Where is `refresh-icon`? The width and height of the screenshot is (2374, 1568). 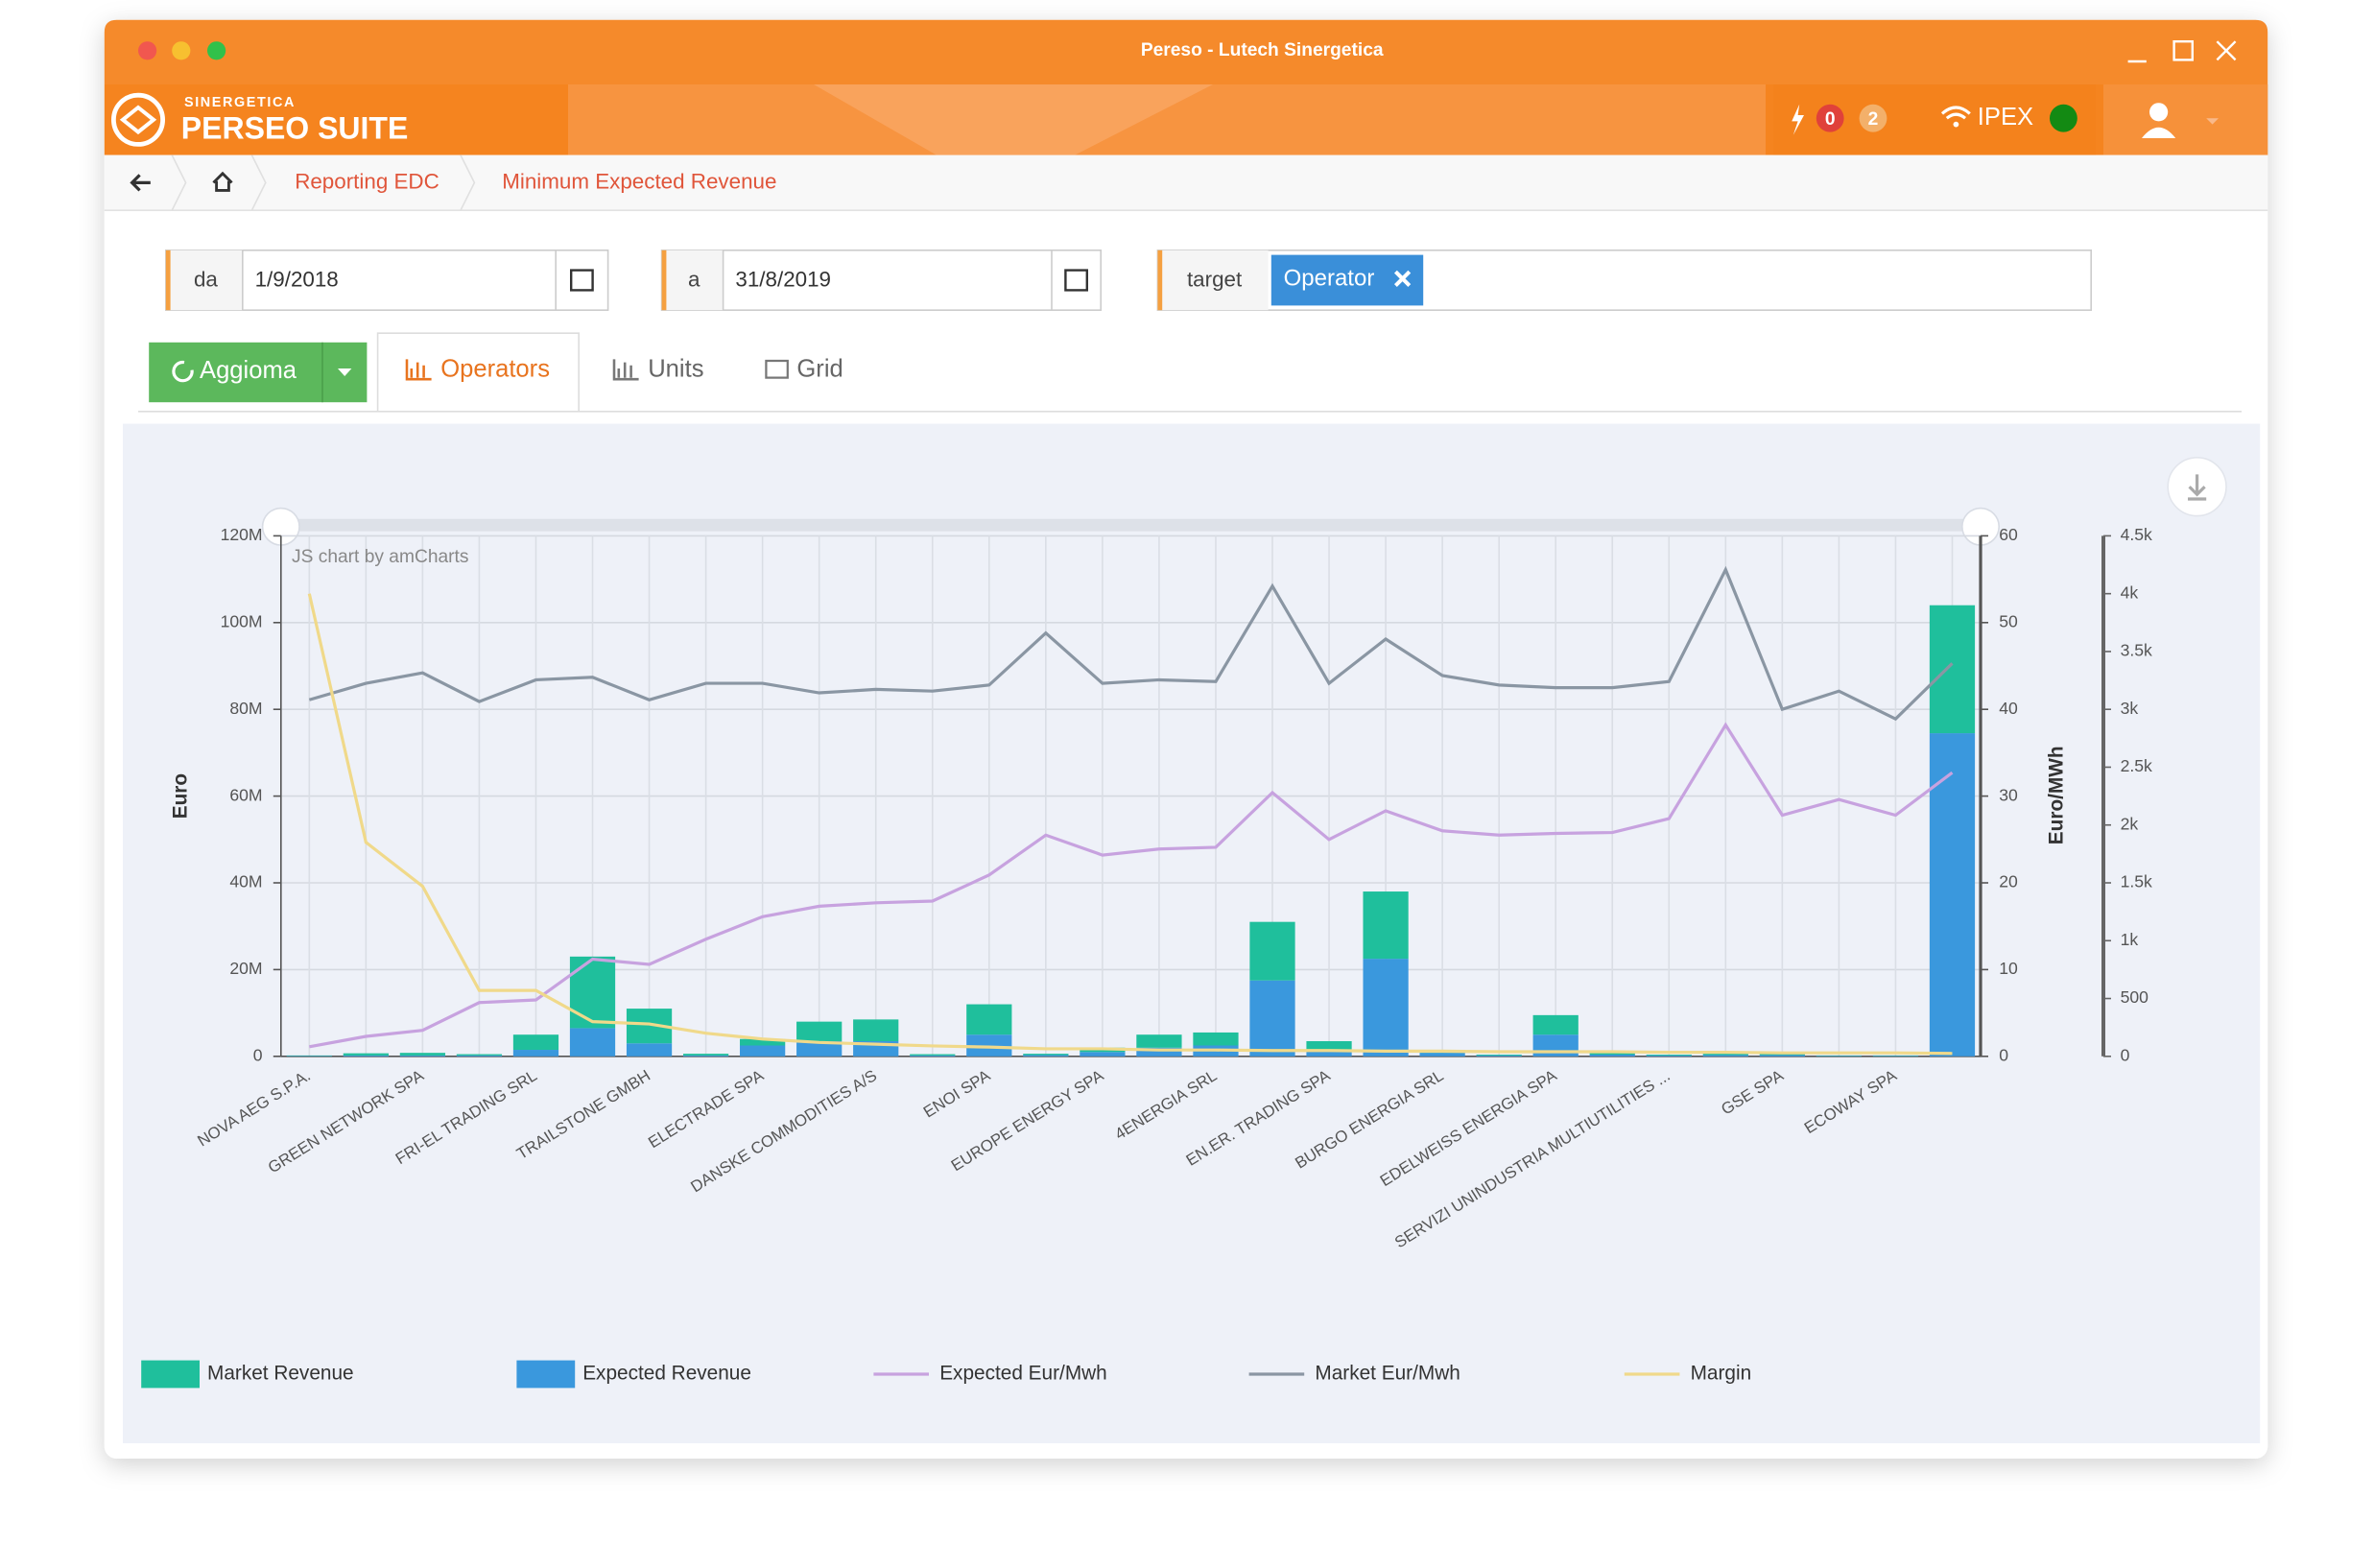
refresh-icon is located at coordinates (183, 371).